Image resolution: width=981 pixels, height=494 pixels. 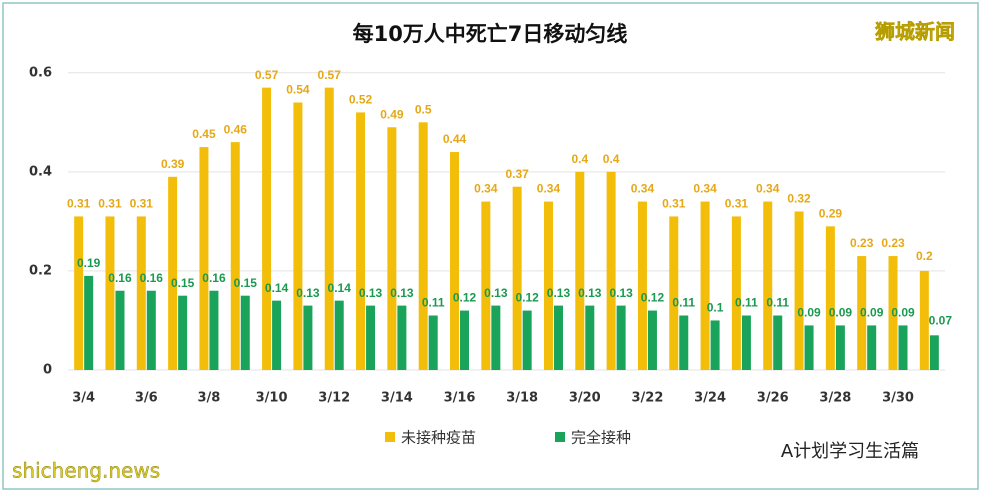 What do you see at coordinates (835, 398) in the screenshot?
I see `x-tick-label: 3/28` at bounding box center [835, 398].